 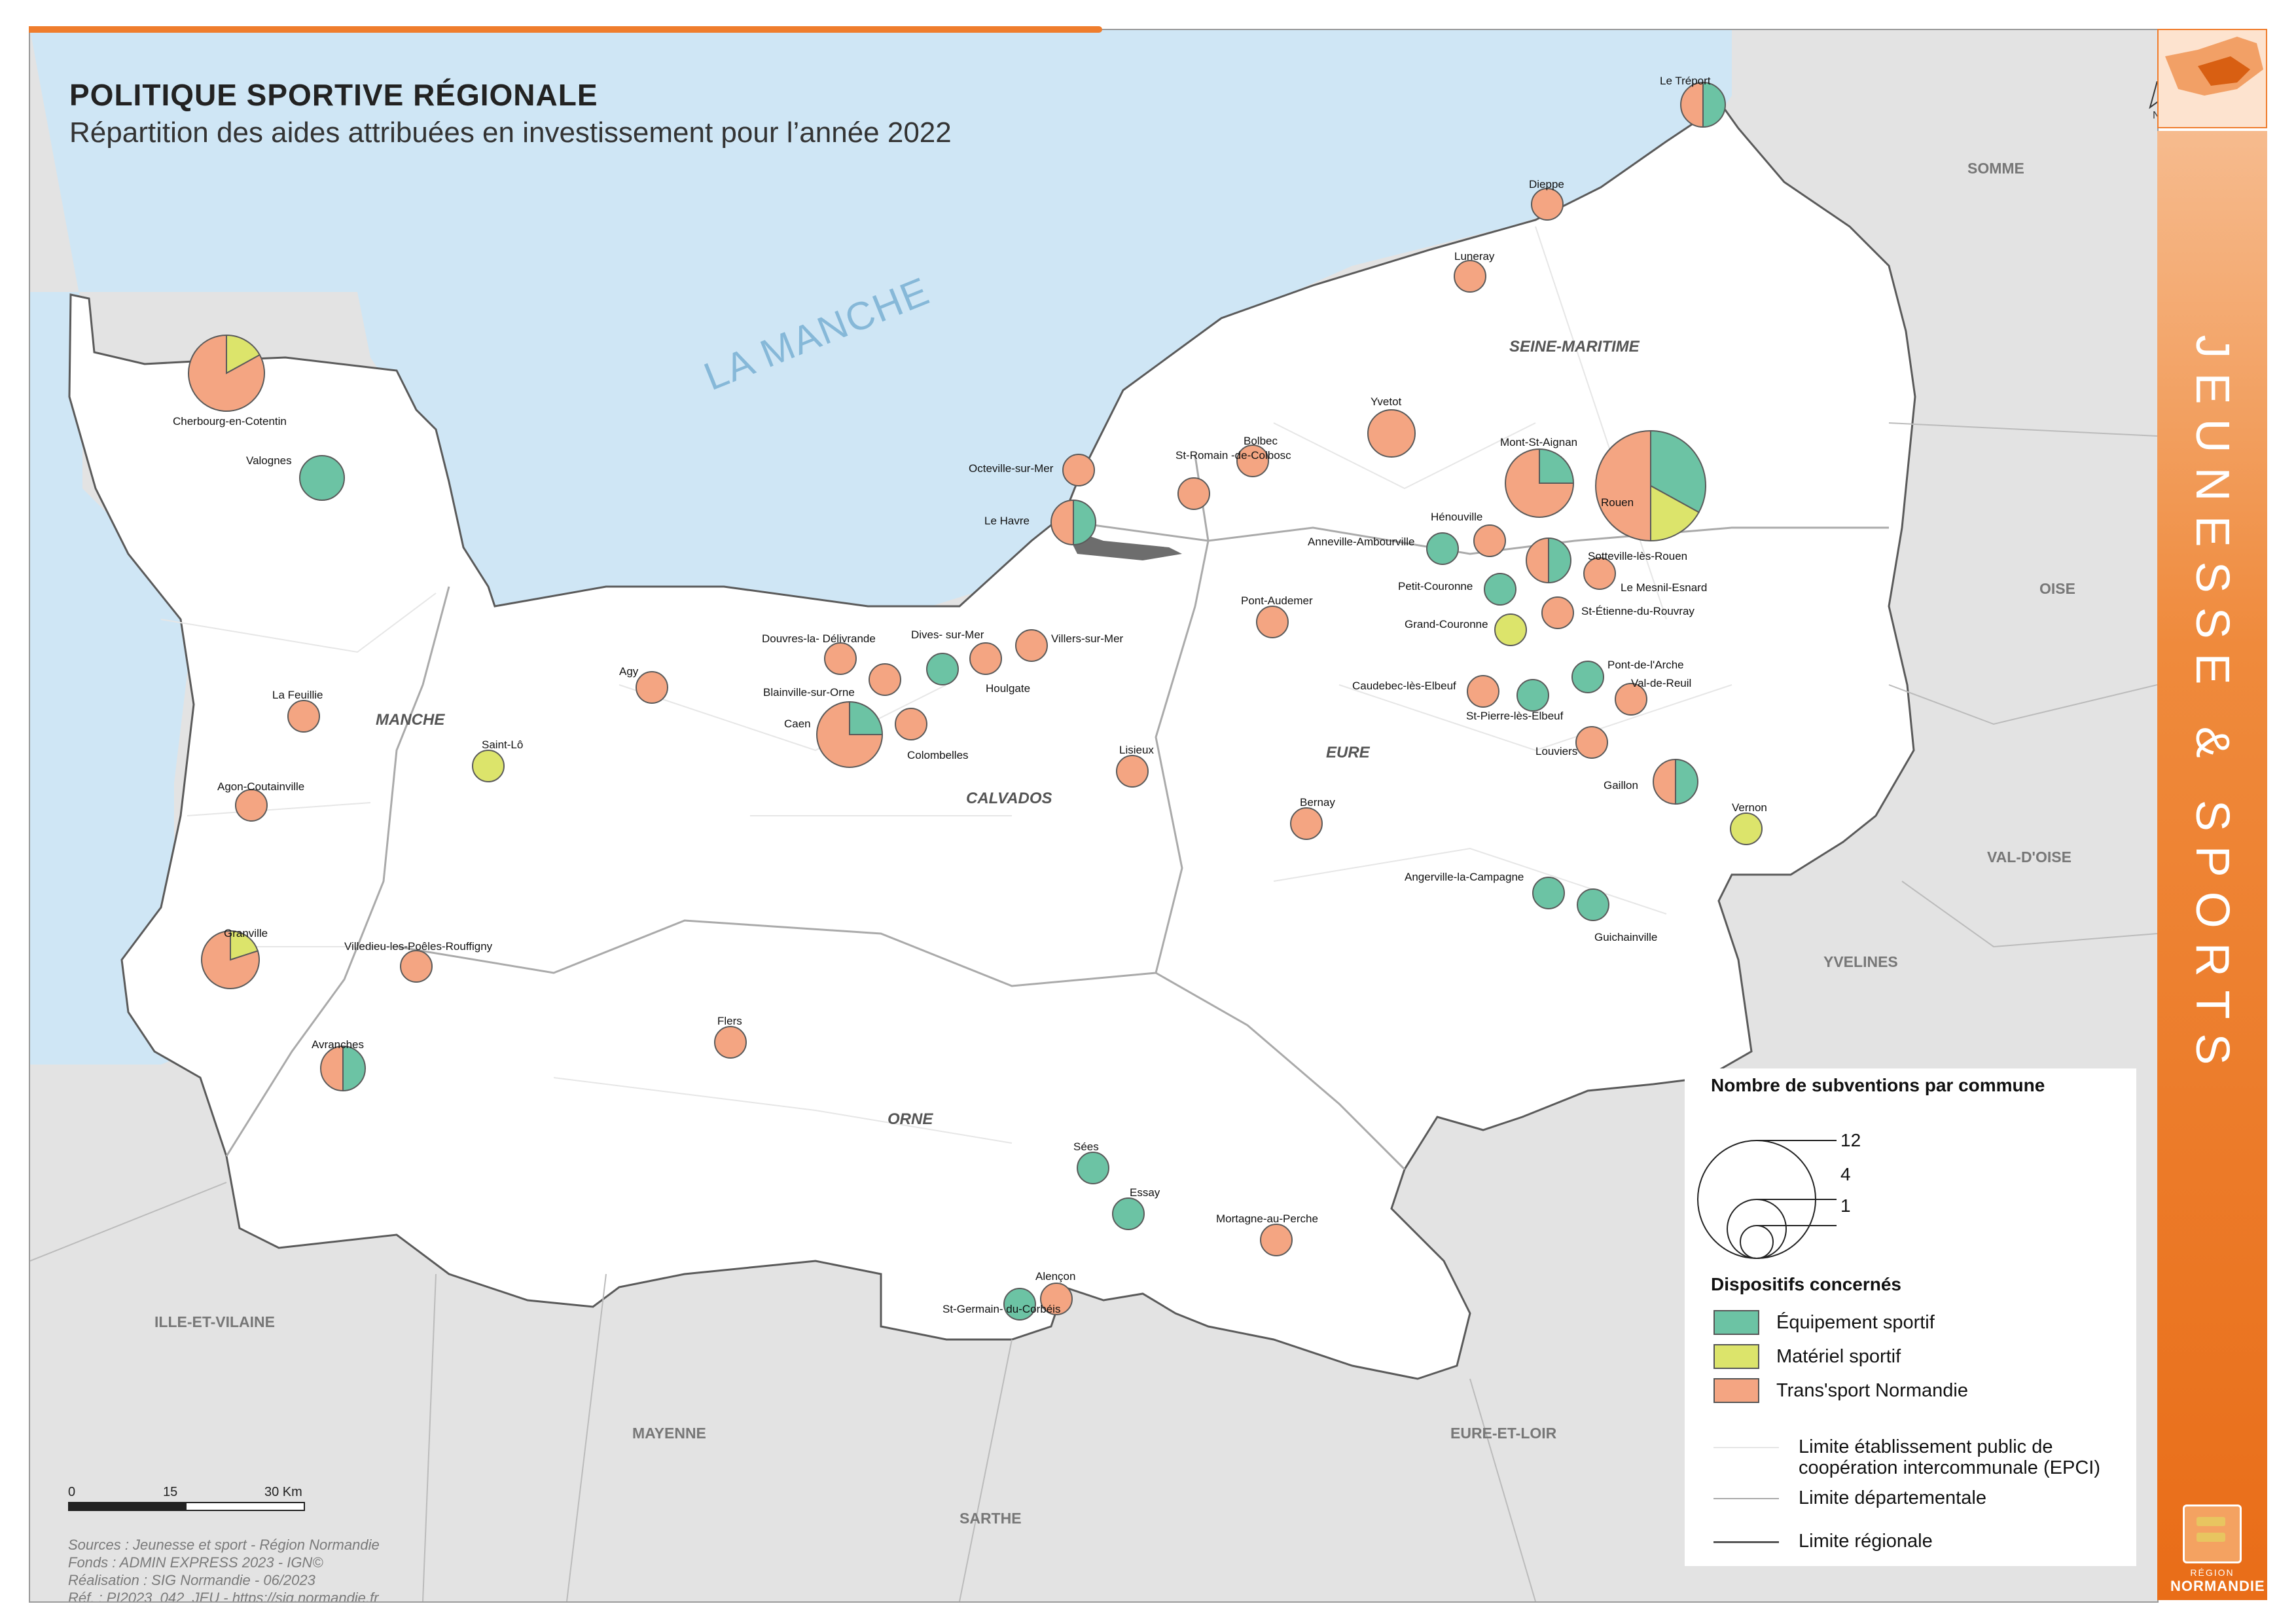 I want to click on commune-label: Le Tréport, so click(x=1685, y=81).